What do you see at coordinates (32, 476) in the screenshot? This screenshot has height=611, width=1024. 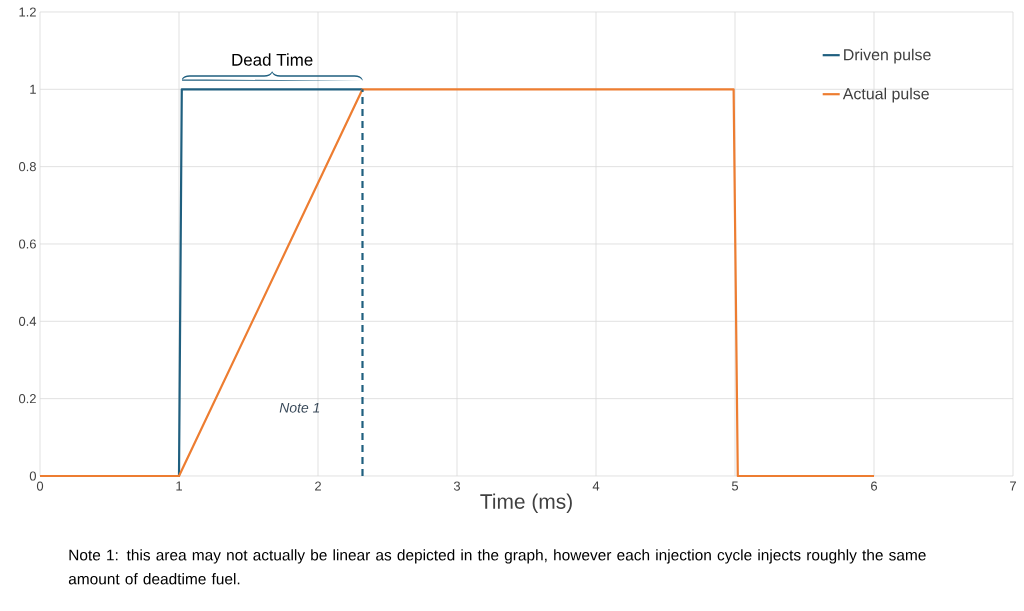 I see `y-tick-label: 0` at bounding box center [32, 476].